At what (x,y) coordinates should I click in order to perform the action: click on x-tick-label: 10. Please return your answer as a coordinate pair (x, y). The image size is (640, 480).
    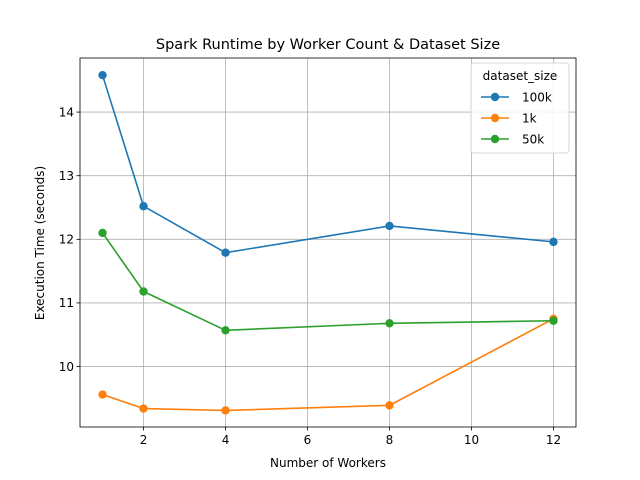
    Looking at the image, I should click on (471, 440).